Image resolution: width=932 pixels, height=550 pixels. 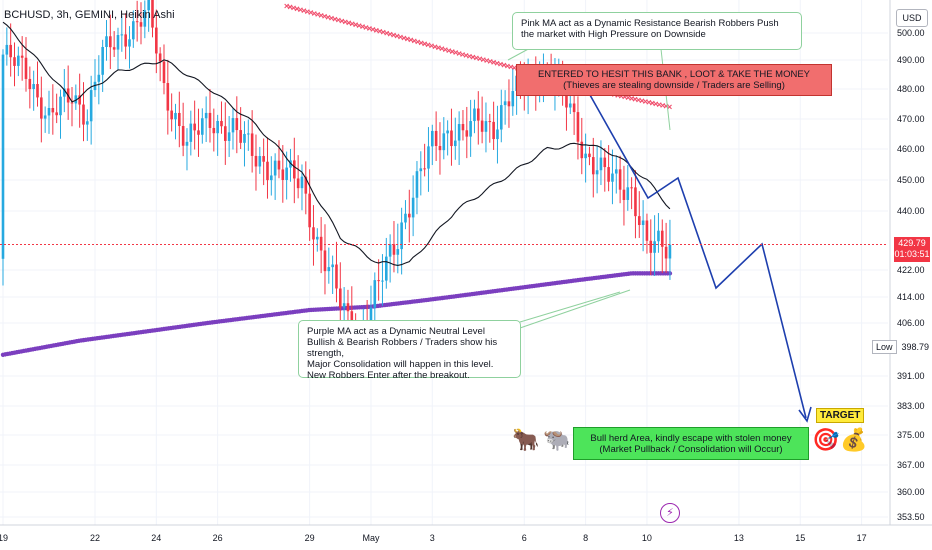 What do you see at coordinates (911, 323) in the screenshot?
I see `price-tick-label: 406.00` at bounding box center [911, 323].